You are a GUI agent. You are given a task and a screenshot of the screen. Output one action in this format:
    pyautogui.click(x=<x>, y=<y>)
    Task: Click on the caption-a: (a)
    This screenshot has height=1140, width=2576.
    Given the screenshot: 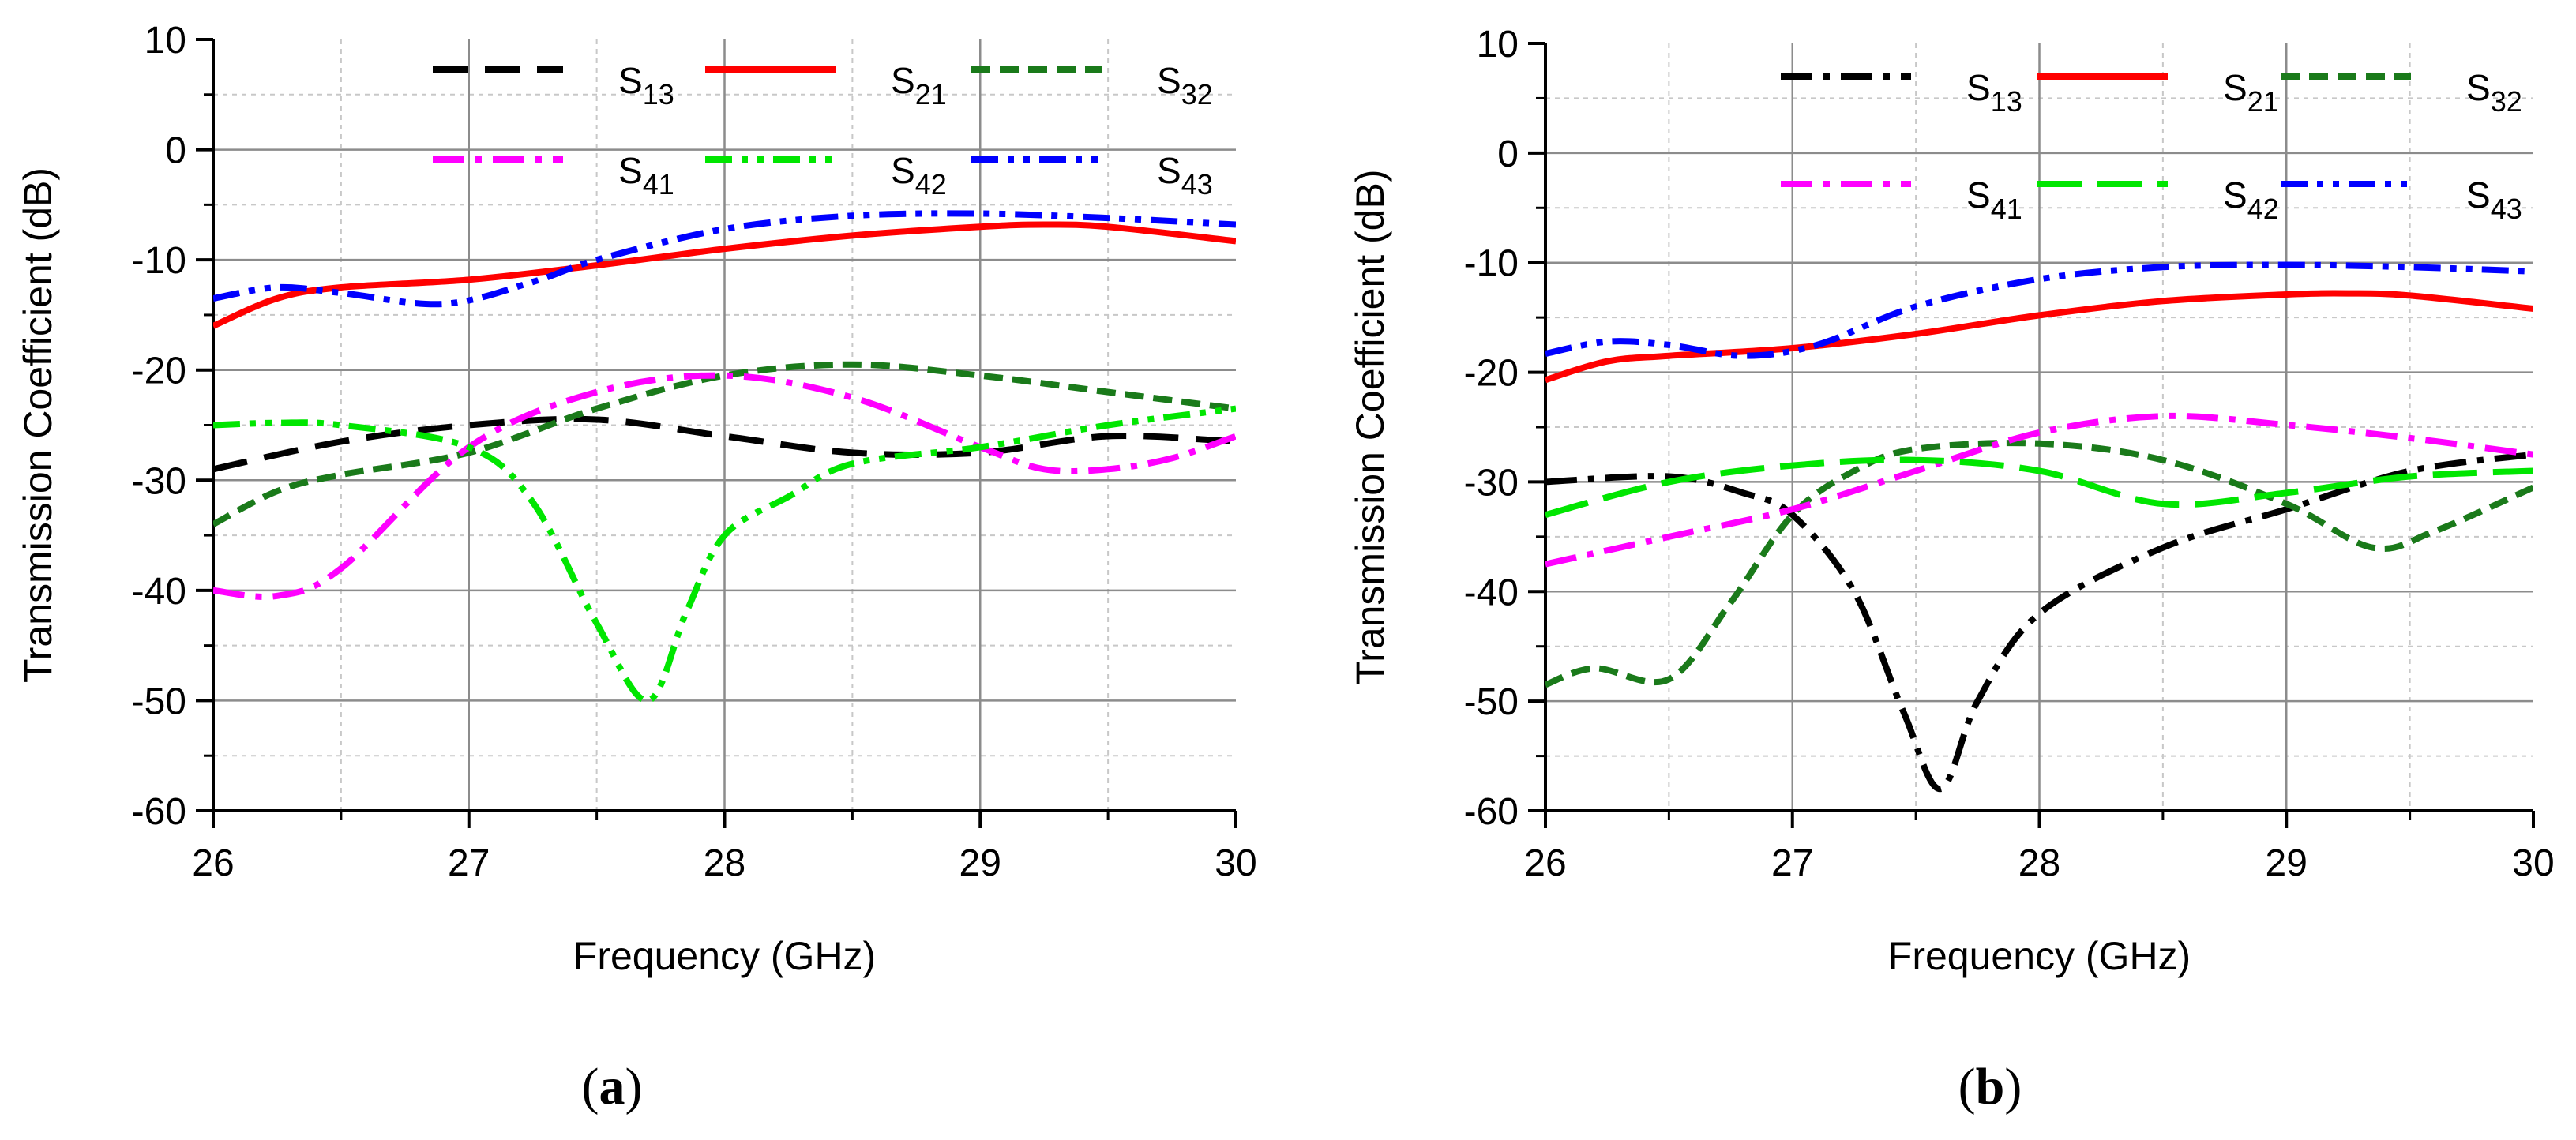 What is the action you would take?
    pyautogui.click(x=612, y=1087)
    